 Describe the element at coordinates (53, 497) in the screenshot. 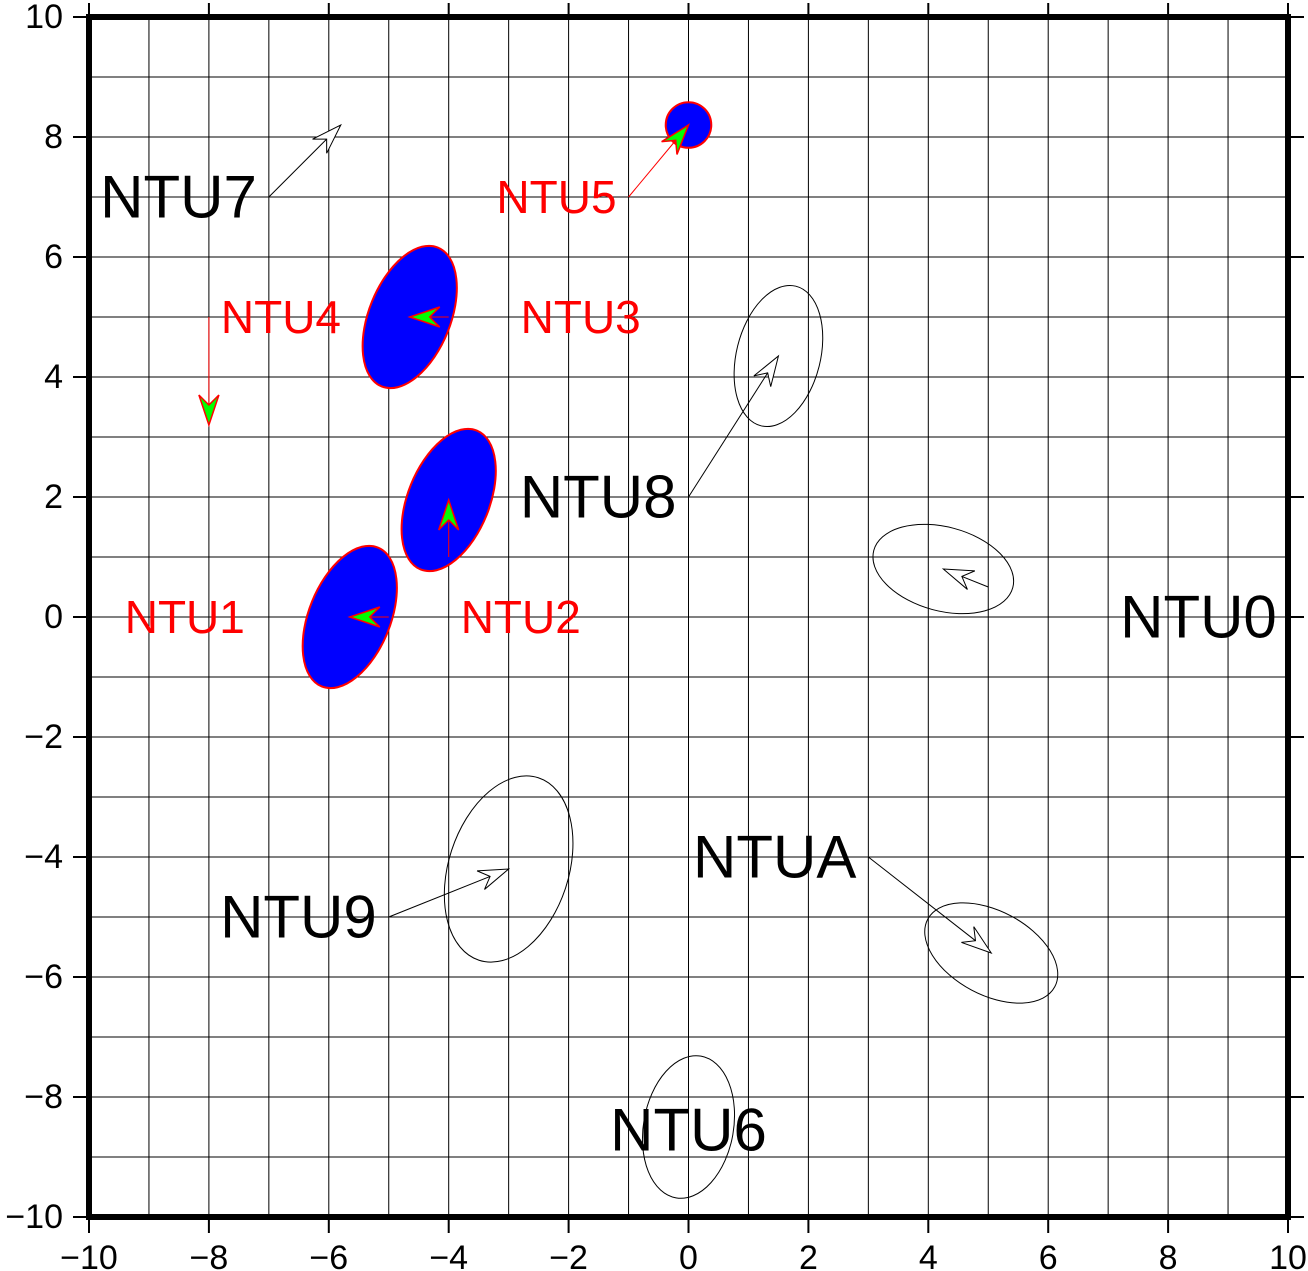

I see `y-tick-label: 2` at that location.